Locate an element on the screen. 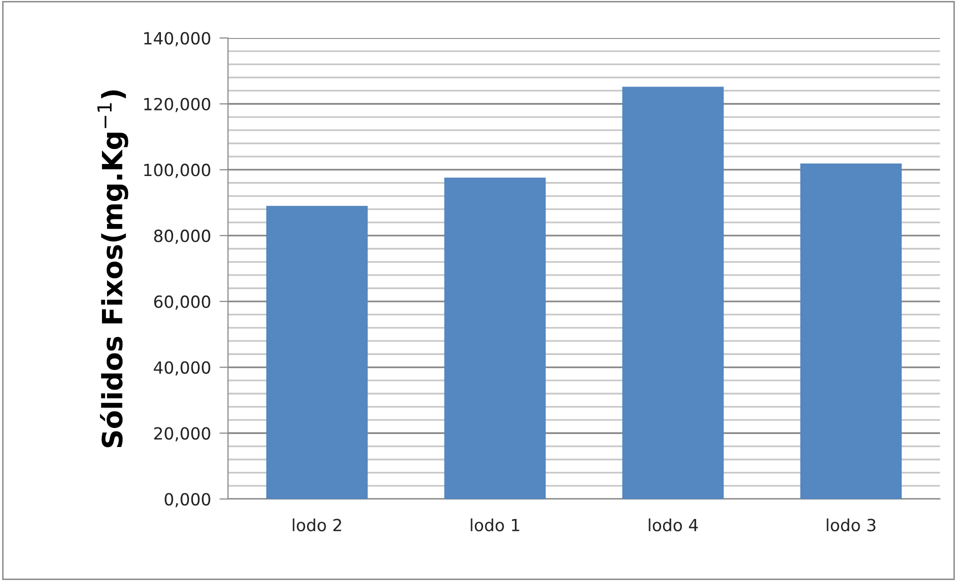 This screenshot has height=581, width=957. y-tick-label: 0,000 is located at coordinates (187, 500).